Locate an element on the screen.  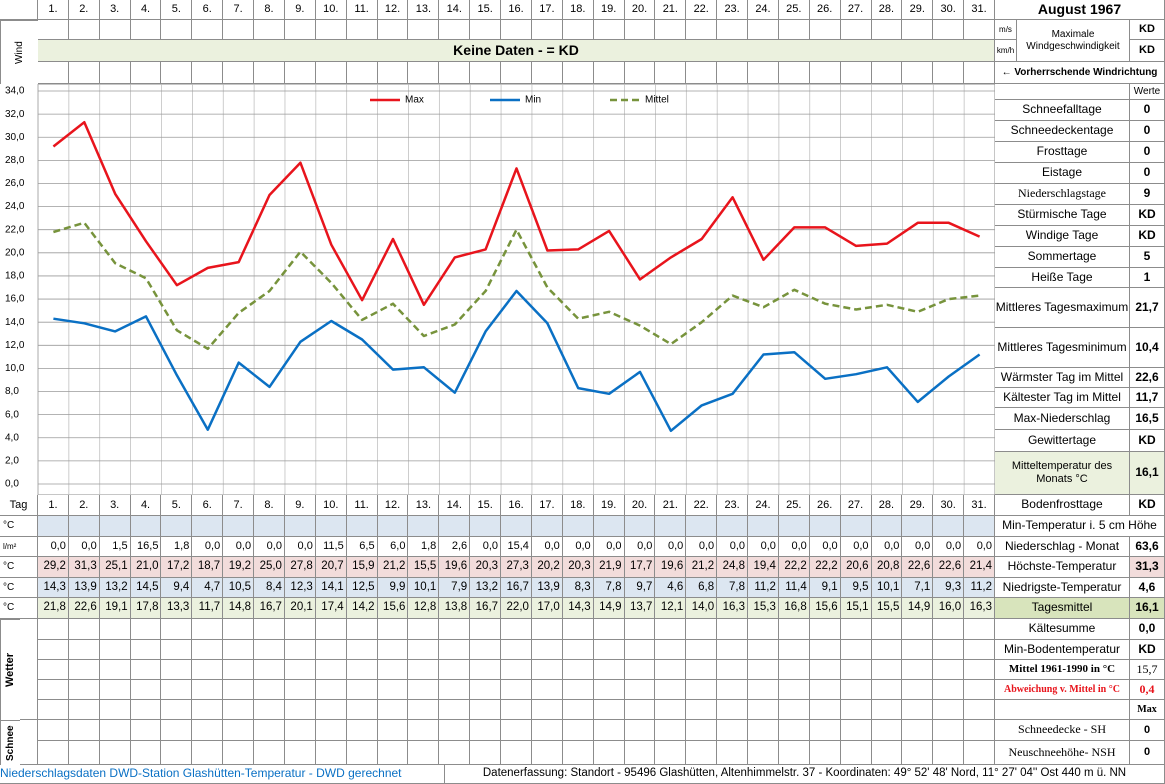
stat-label: Sommertage is located at coordinates (1062, 257).